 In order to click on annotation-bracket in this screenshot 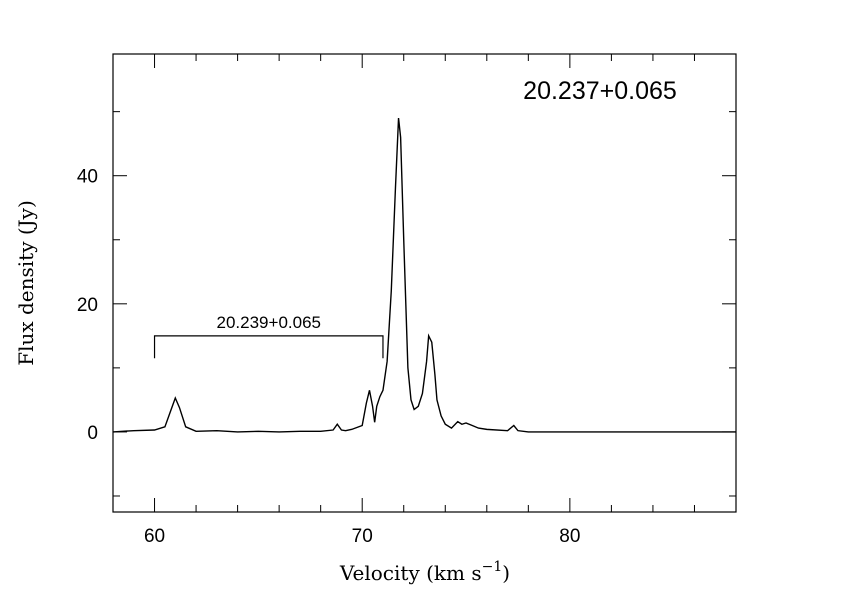, I will do `click(268, 347)`.